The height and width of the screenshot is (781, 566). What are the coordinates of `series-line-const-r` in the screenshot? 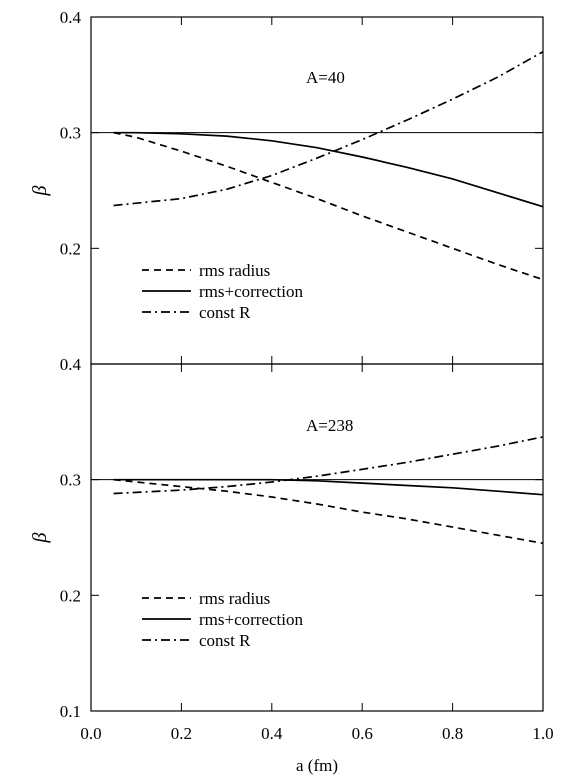 It's located at (328, 465).